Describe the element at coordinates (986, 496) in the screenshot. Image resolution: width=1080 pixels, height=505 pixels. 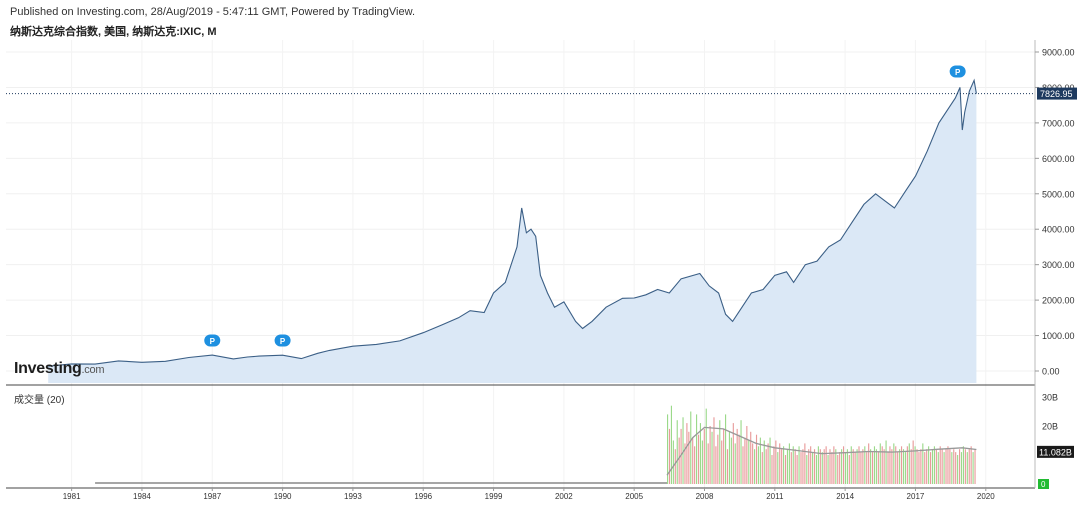
I see `time-tick-label: 2020` at that location.